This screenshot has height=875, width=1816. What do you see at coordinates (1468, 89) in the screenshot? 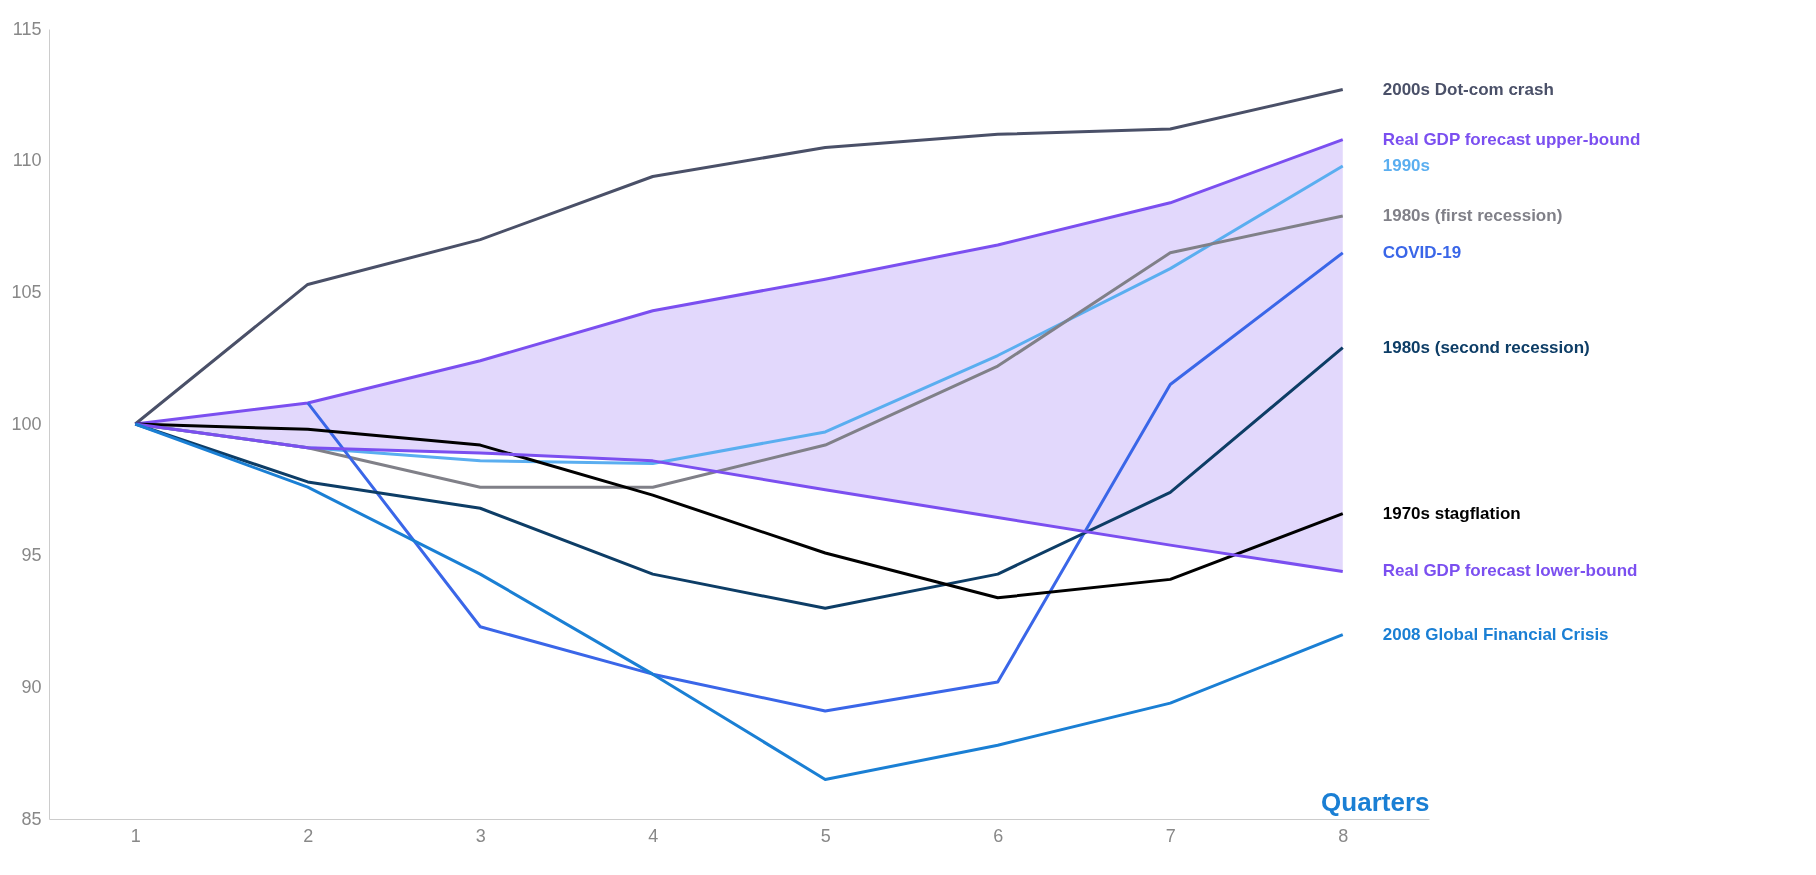
I see `text: 2000s Dot-com crash` at bounding box center [1468, 89].